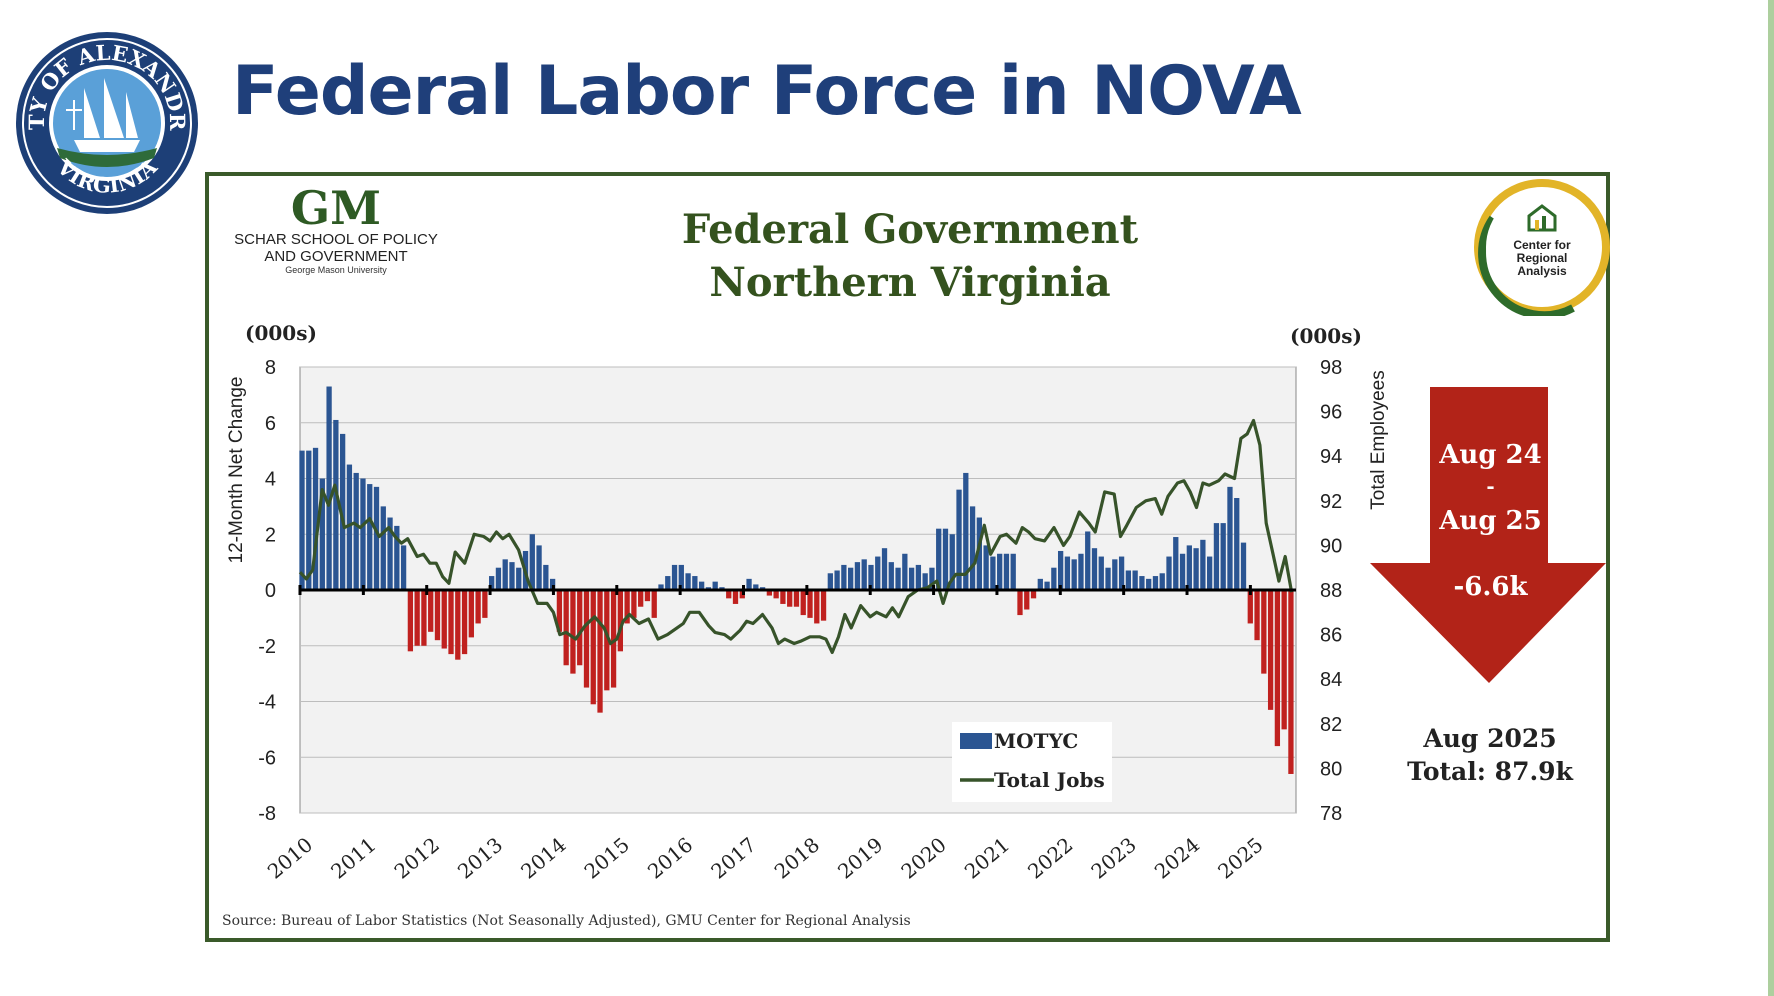  What do you see at coordinates (543, 857) in the screenshot?
I see `x-tick-label: 2014` at bounding box center [543, 857].